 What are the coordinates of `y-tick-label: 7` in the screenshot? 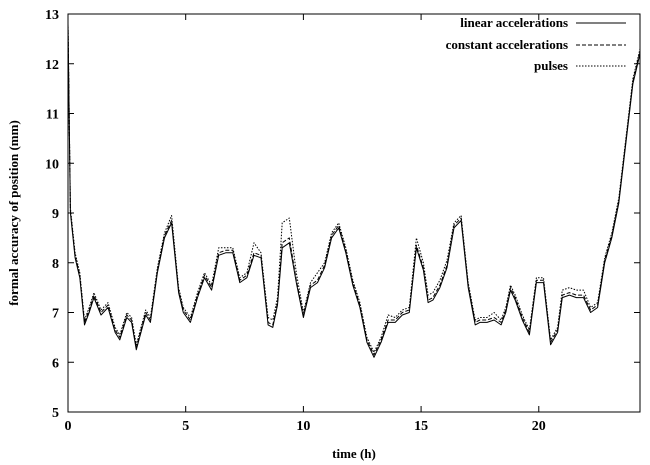 It's located at (55, 314).